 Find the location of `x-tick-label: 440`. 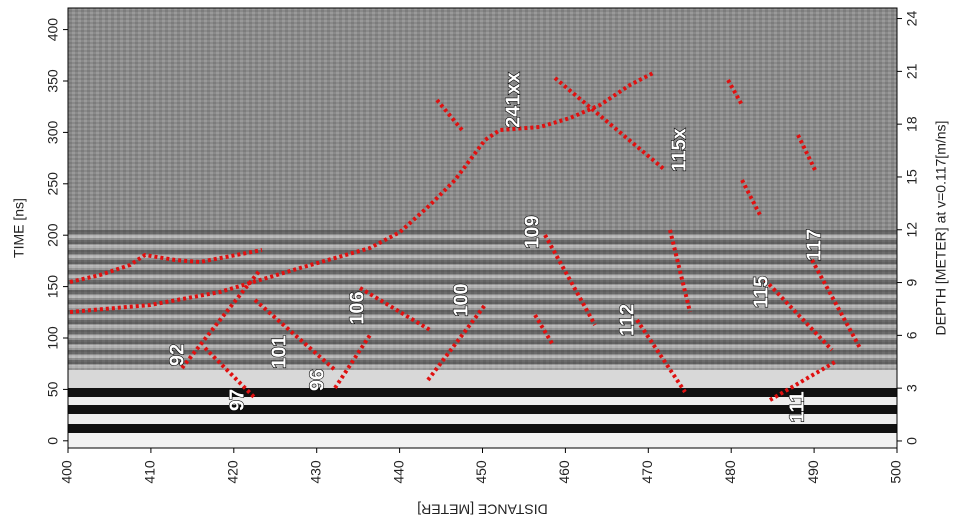

x-tick-label: 440 is located at coordinates (398, 472).